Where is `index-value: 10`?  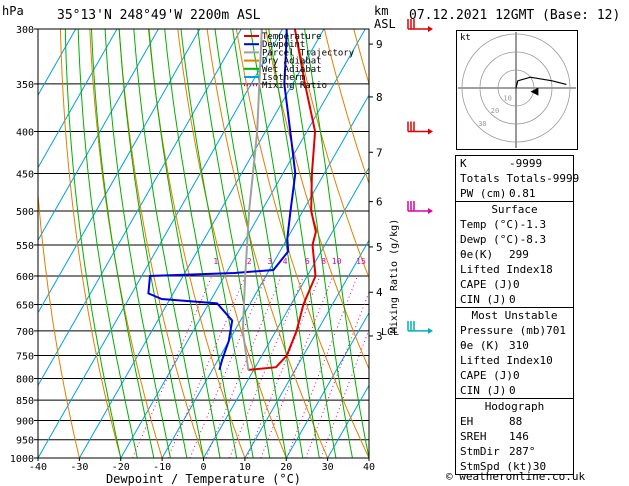
index-value: 10 is located at coordinates (546, 360).